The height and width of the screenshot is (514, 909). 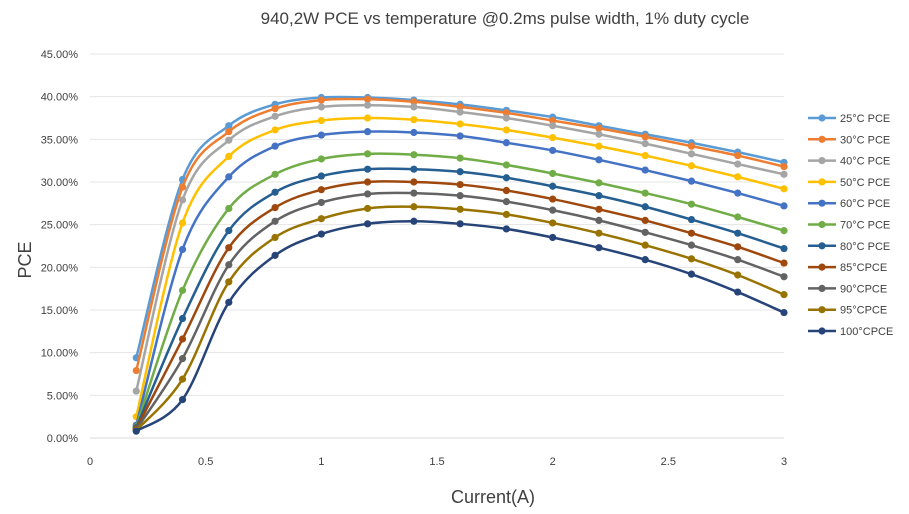 I want to click on legend-item: 30°C PCE, so click(x=849, y=140).